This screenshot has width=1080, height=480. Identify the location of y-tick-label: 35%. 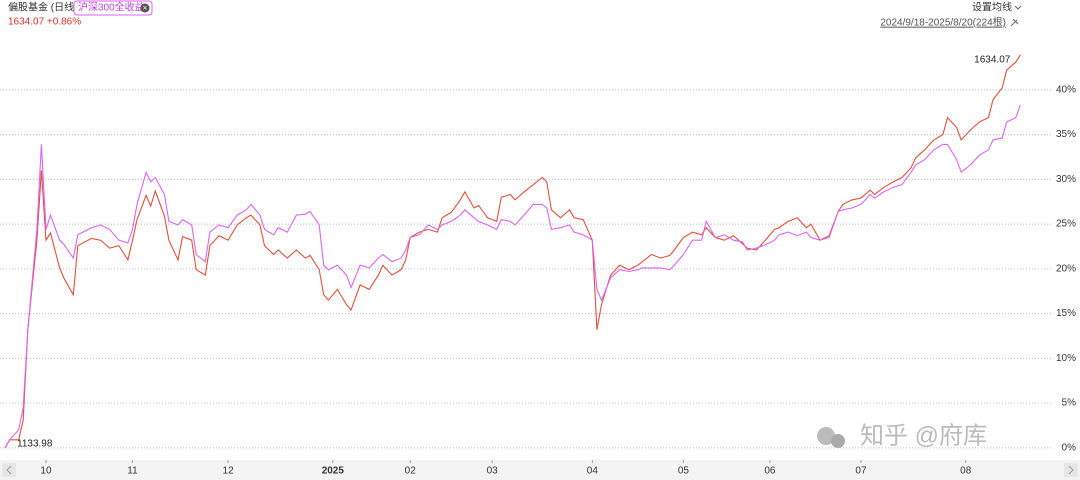
(1066, 134).